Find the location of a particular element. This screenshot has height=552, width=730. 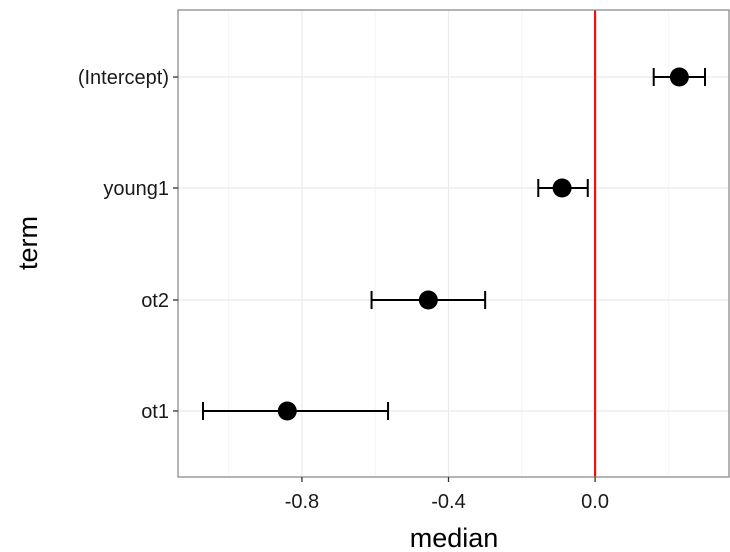

x-tick-label: -0.4 is located at coordinates (448, 502).